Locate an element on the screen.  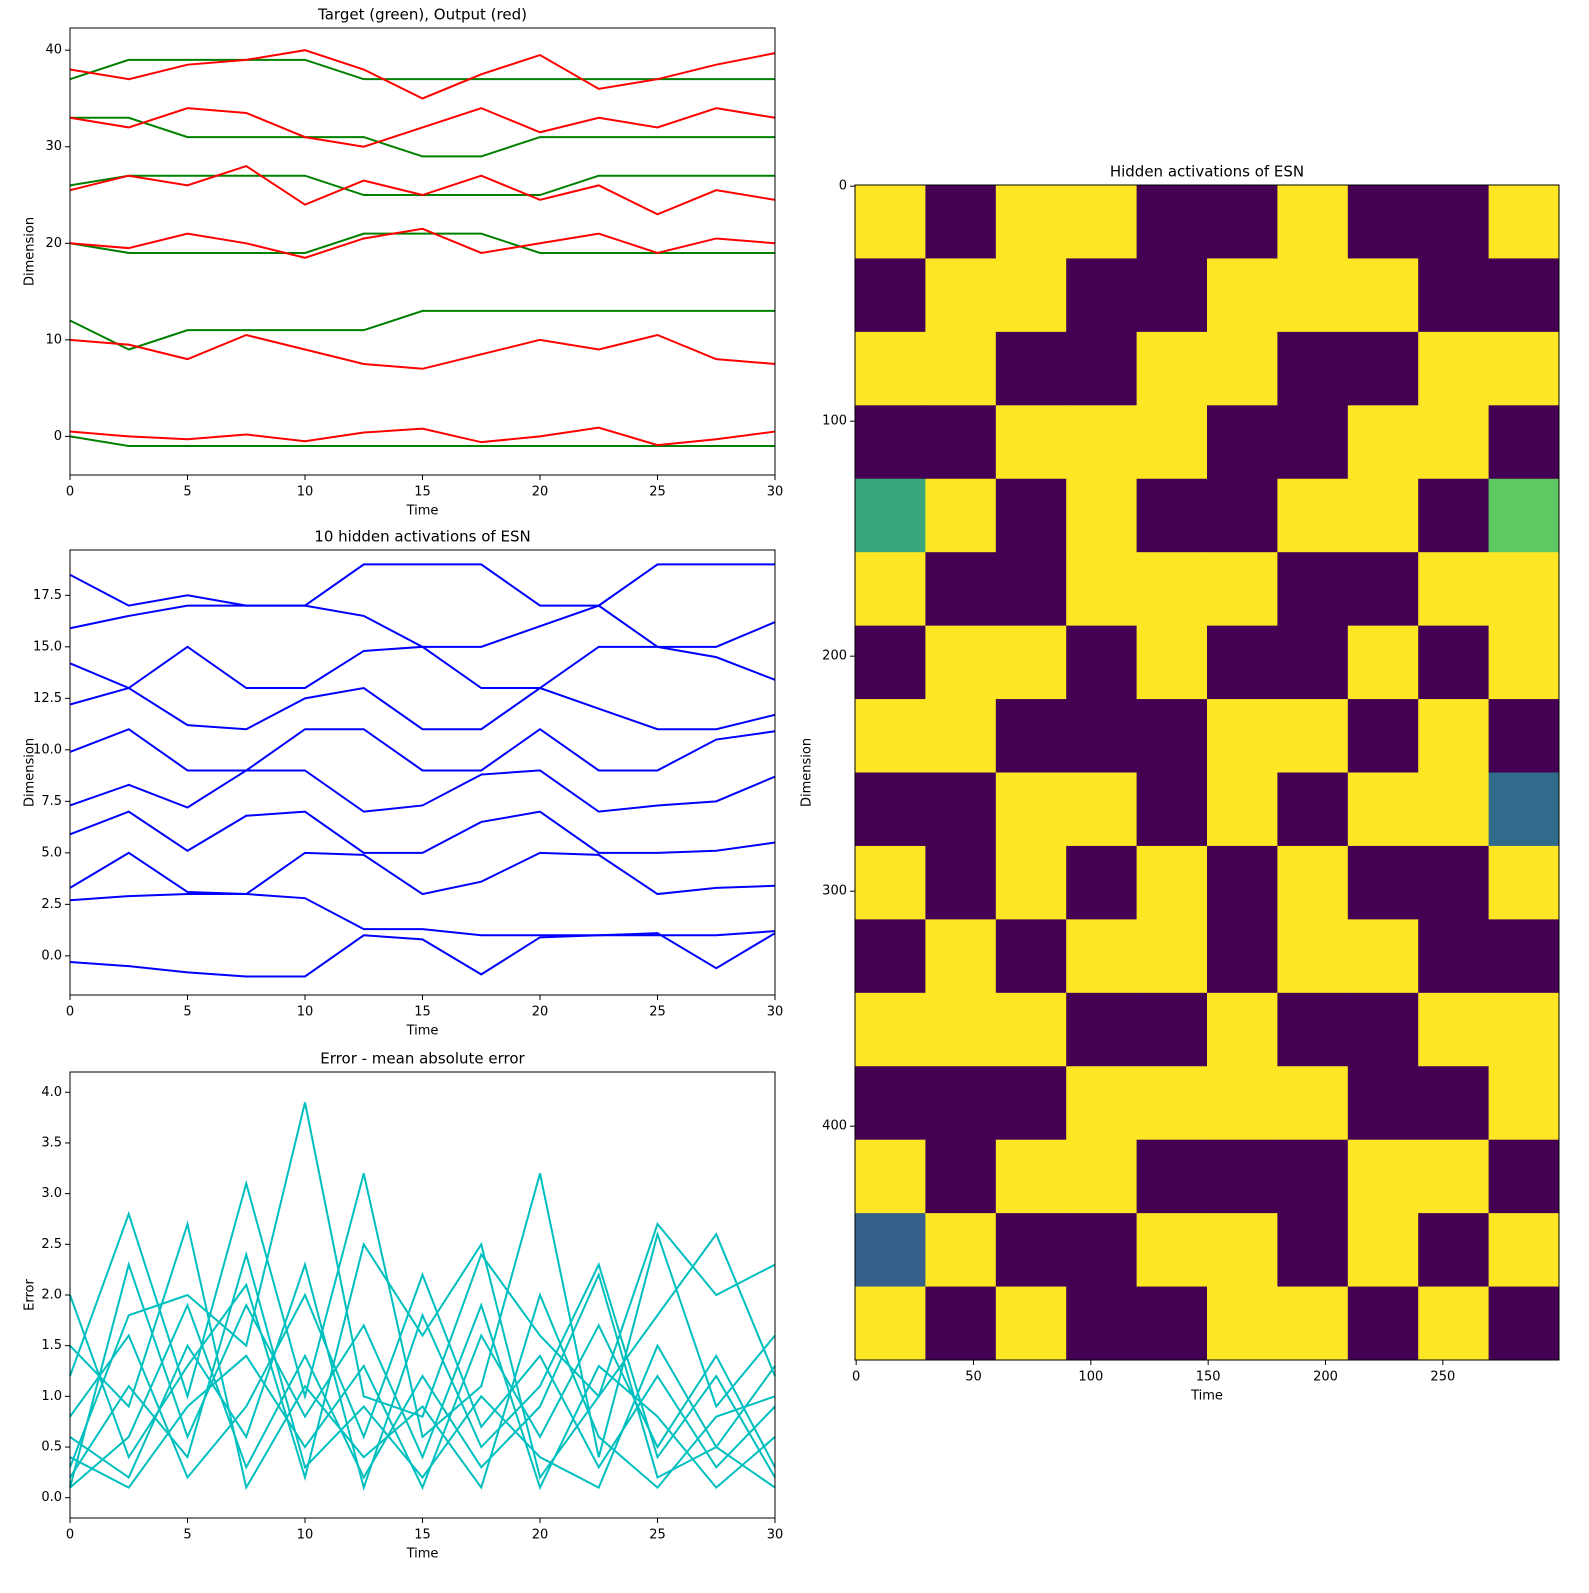
x-tick-label: 30 is located at coordinates (775, 492).